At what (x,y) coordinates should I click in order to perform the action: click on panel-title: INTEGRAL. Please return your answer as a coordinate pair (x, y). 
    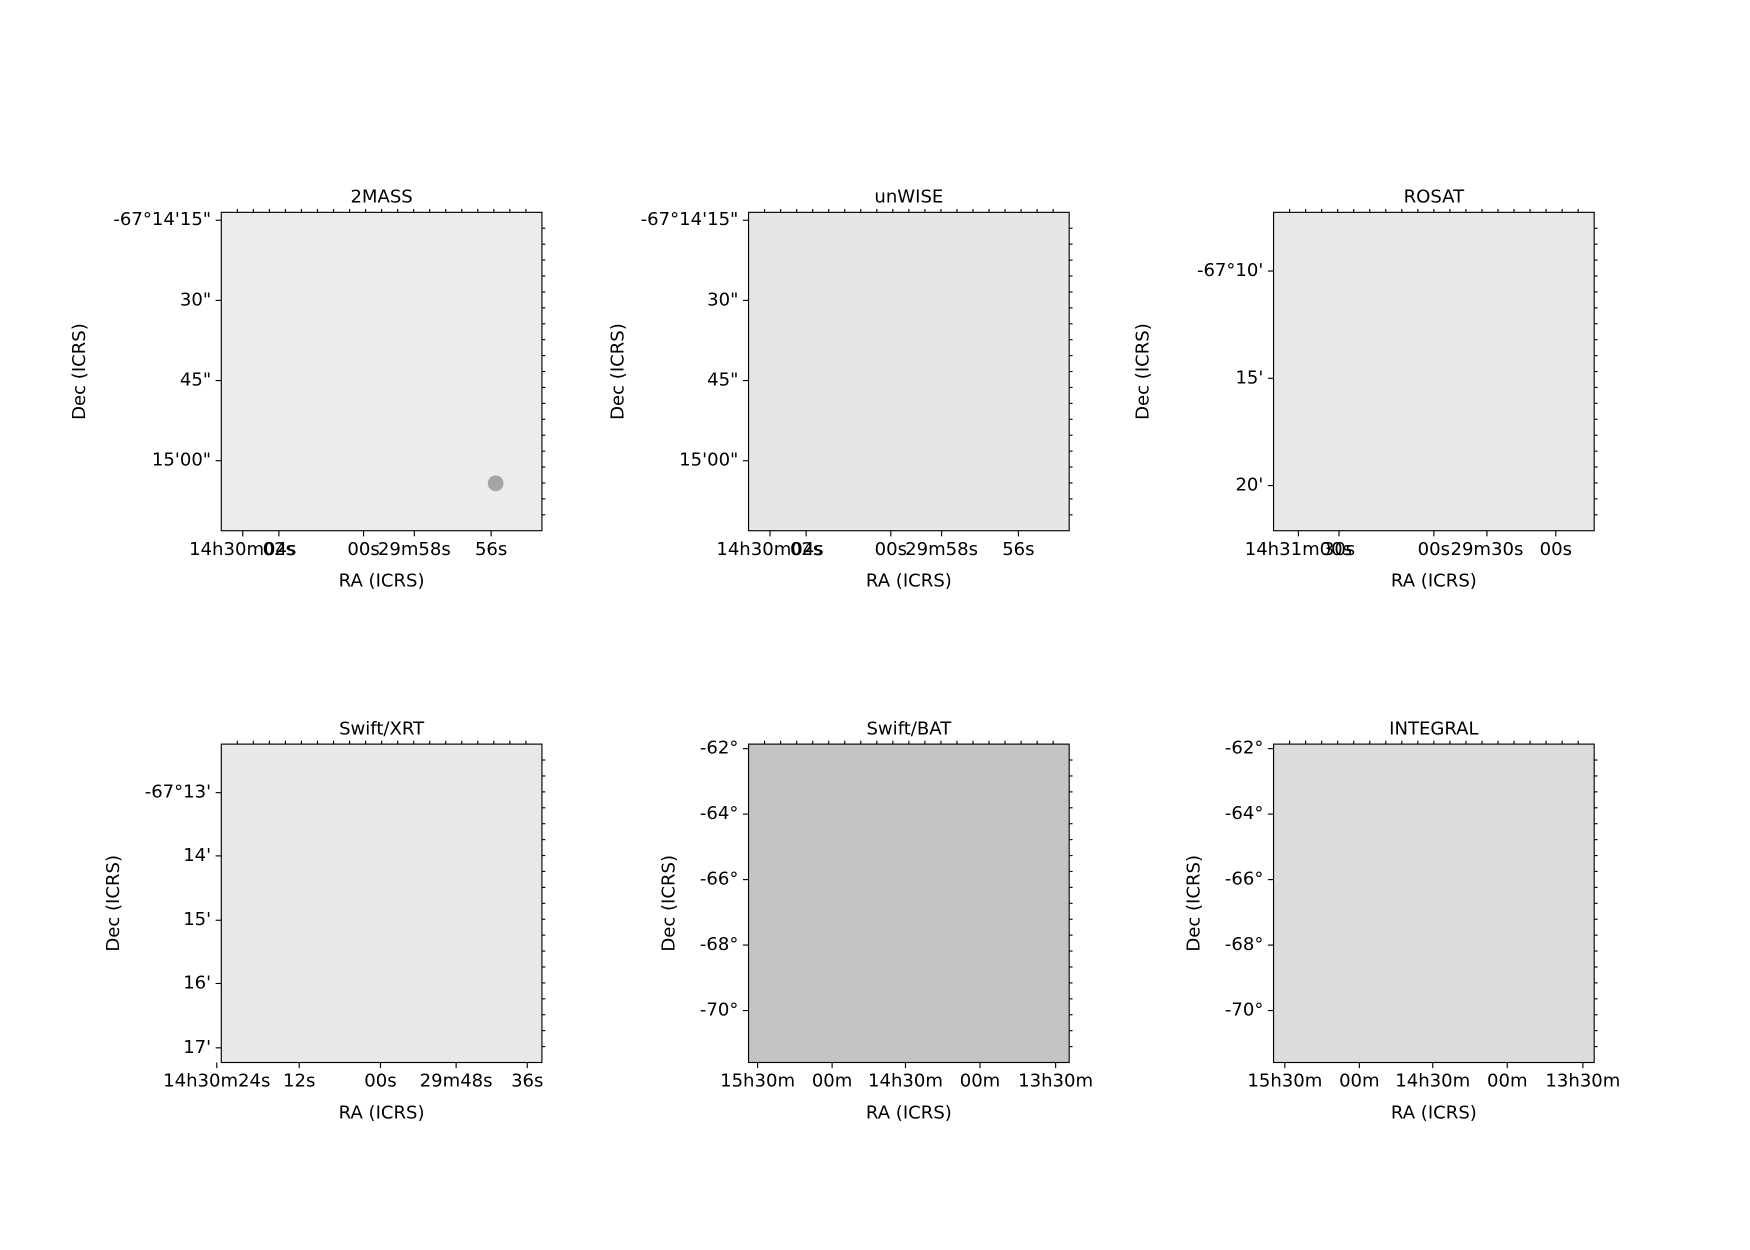
    Looking at the image, I should click on (1433, 728).